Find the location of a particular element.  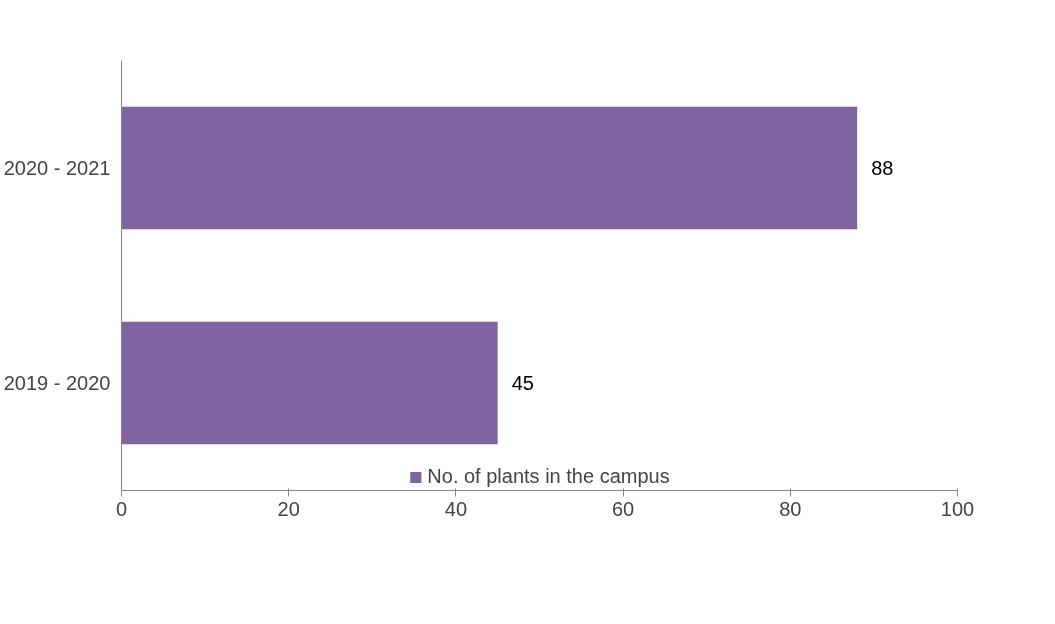

y-tick-label: 2020 - 2021 is located at coordinates (57, 168).